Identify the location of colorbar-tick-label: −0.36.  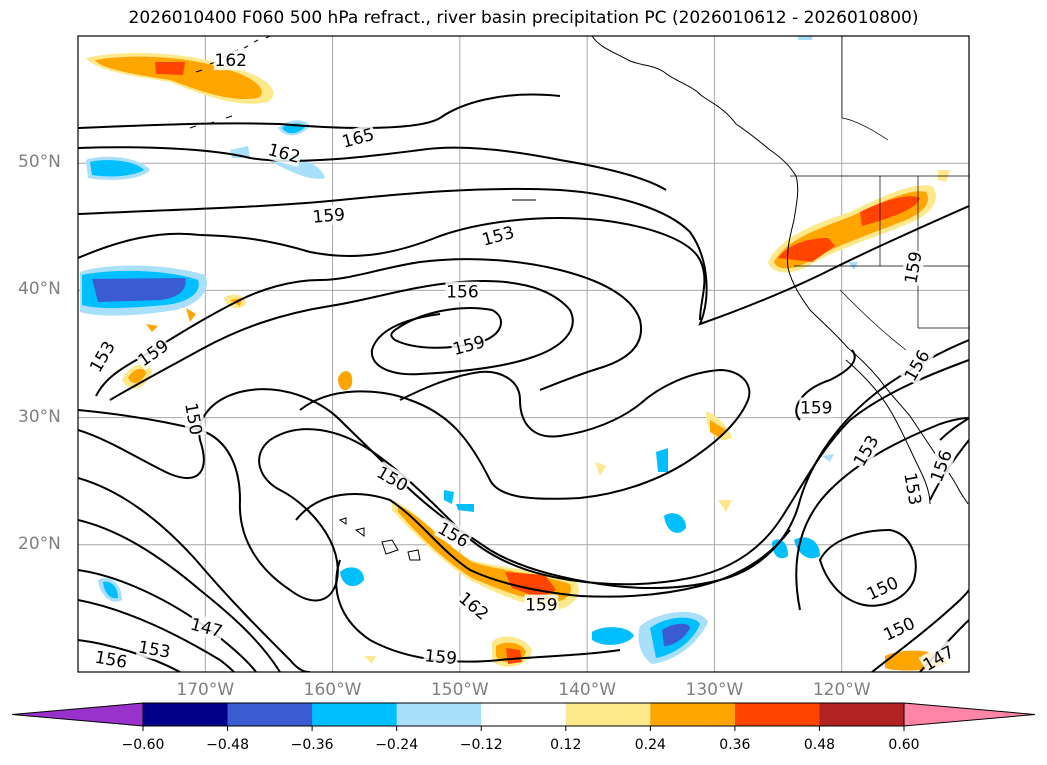
(312, 745).